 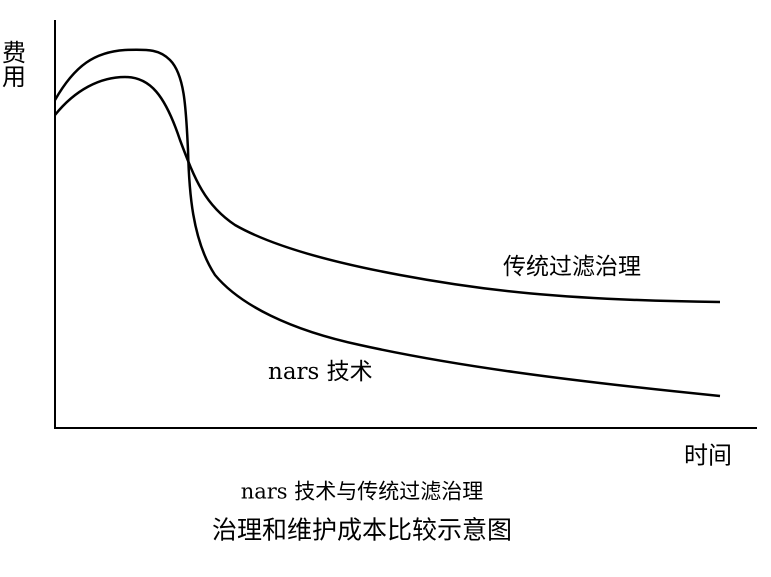 I want to click on curve-label: nars 技术, so click(x=320, y=372).